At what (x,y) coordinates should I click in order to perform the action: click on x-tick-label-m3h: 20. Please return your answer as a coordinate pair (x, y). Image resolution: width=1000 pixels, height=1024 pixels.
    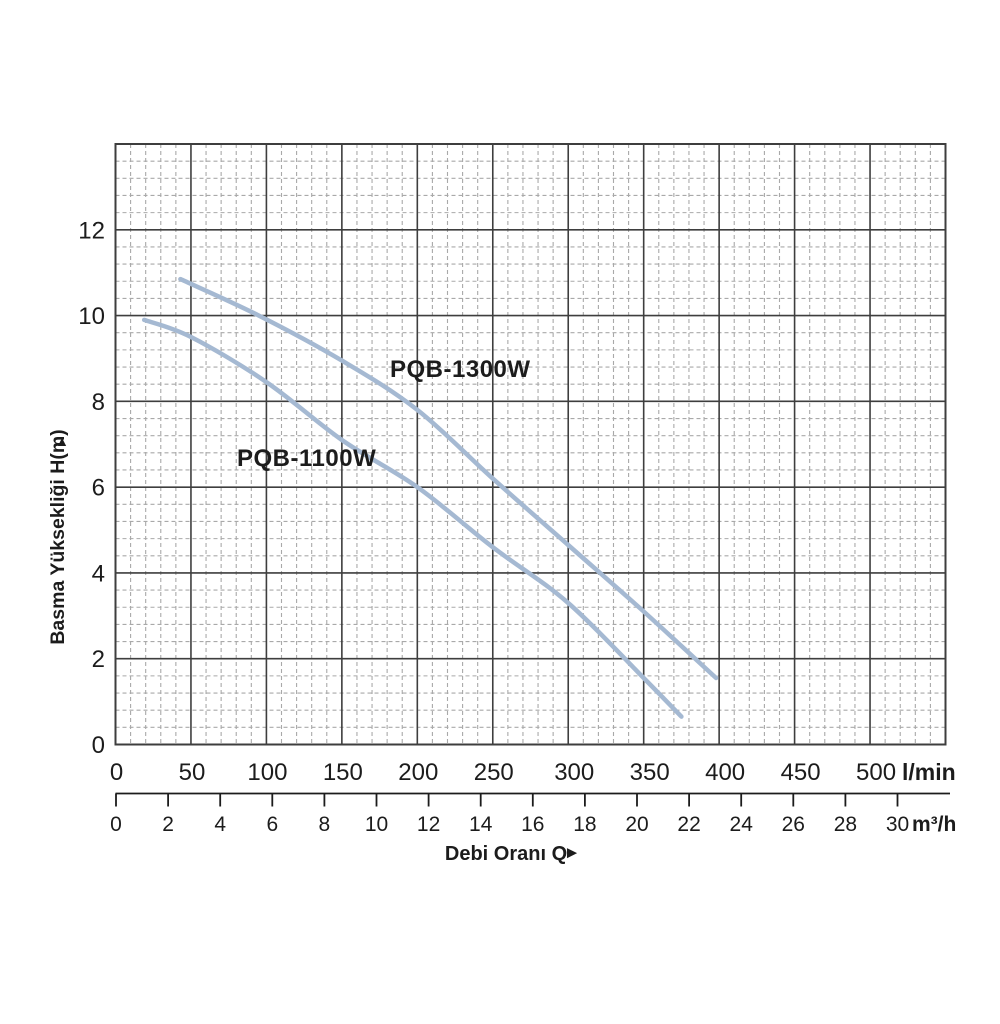
    Looking at the image, I should click on (636, 824).